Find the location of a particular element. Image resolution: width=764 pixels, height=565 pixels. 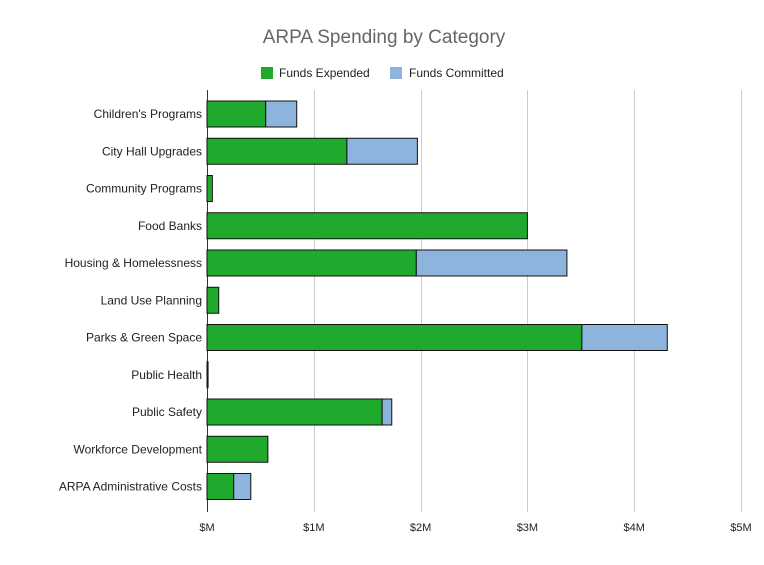

y-category-label: Community Programs is located at coordinates (144, 189).